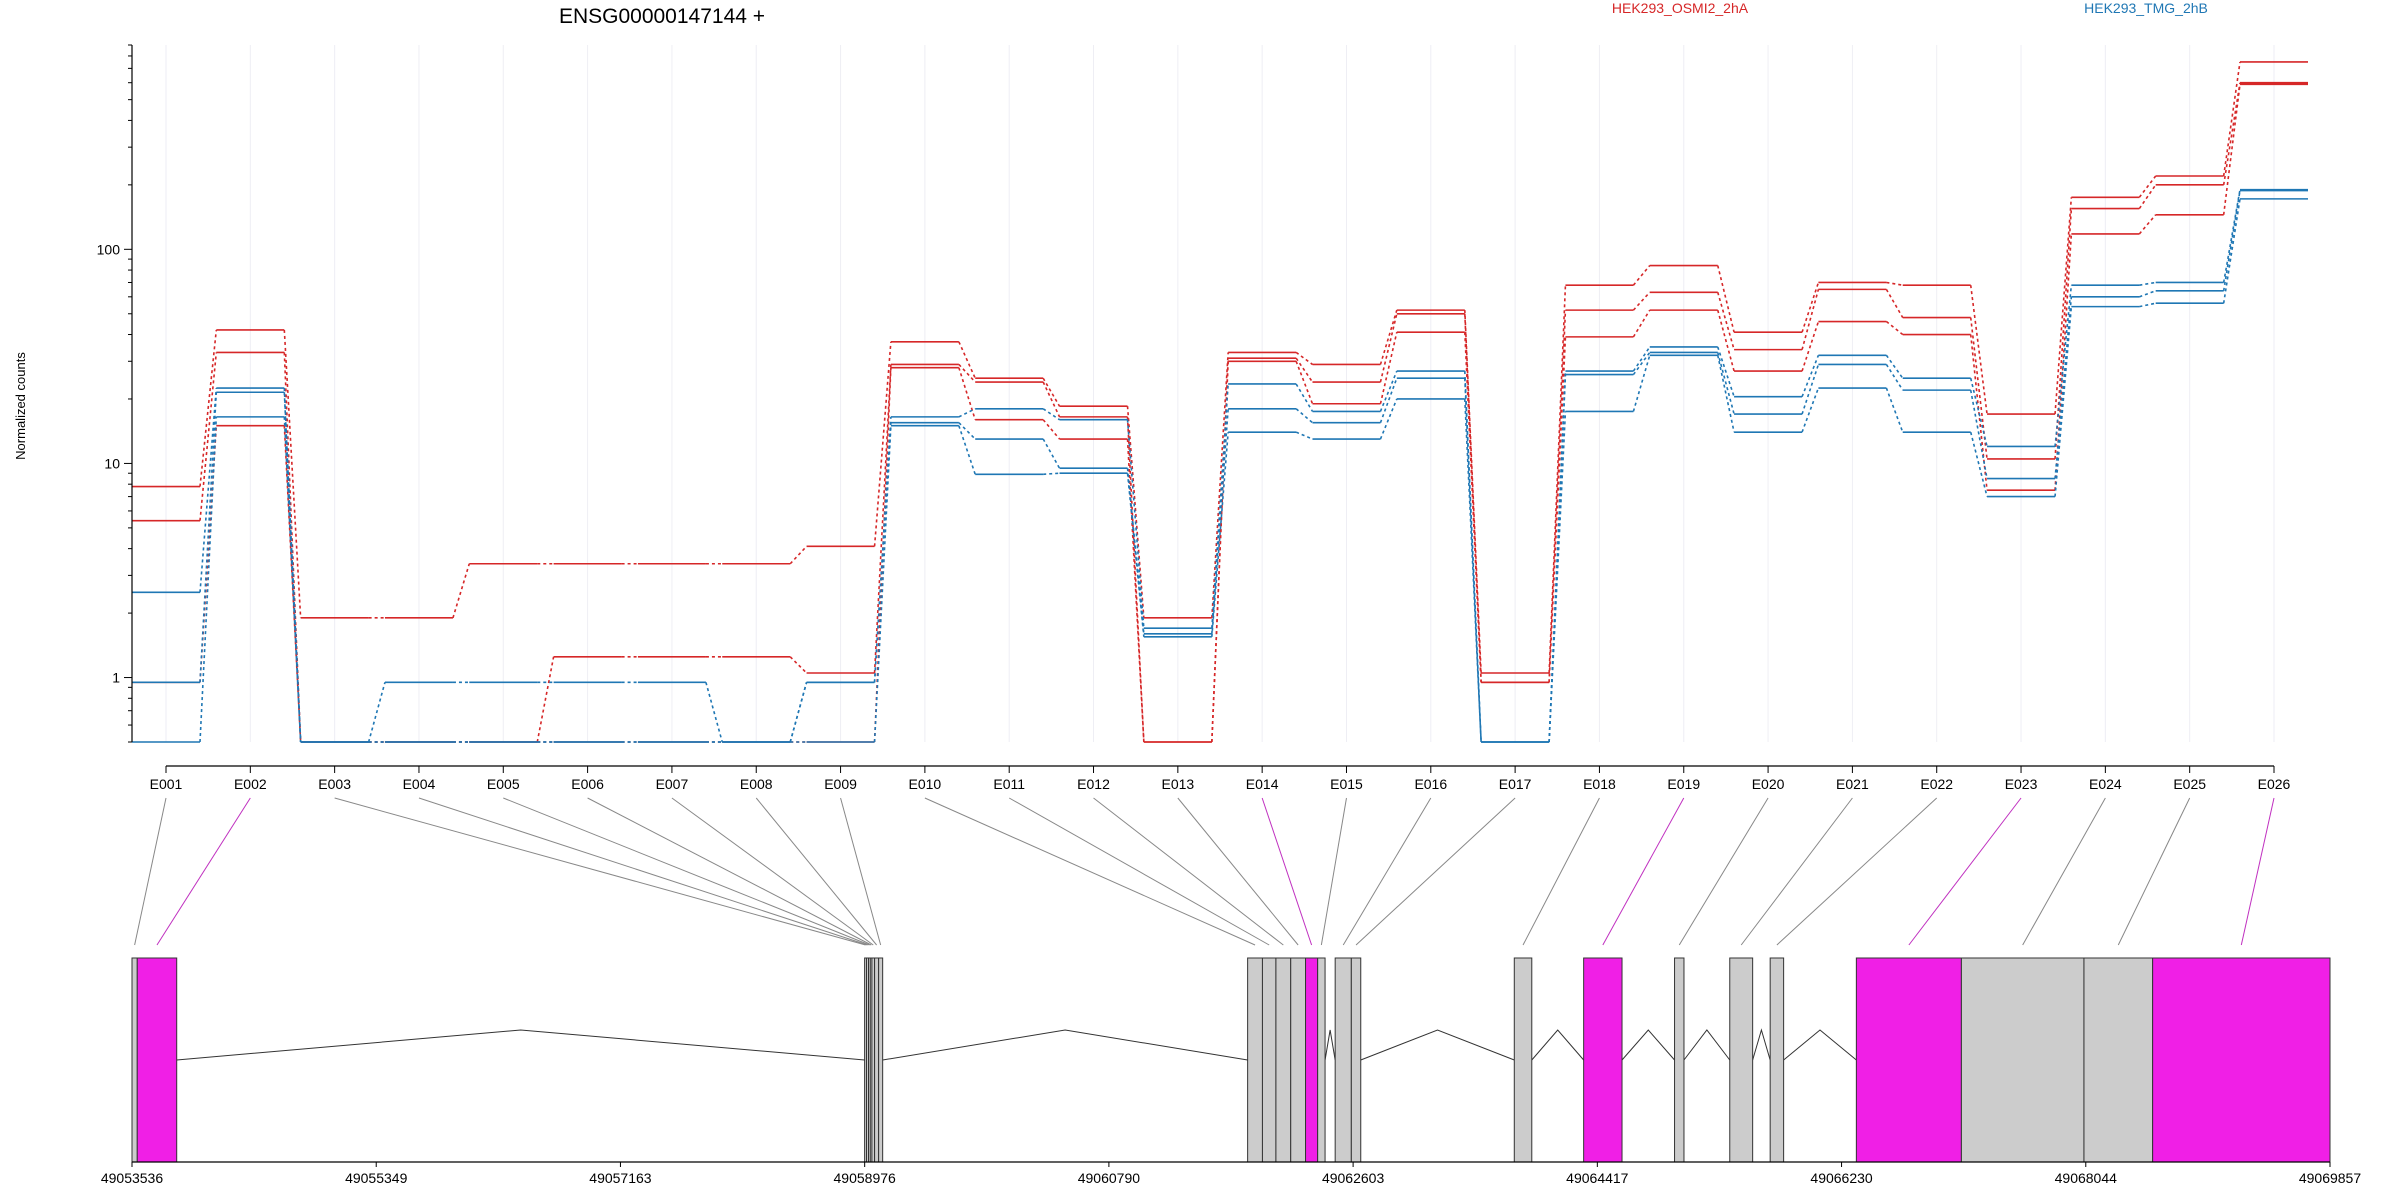 The height and width of the screenshot is (1200, 2400). Describe the element at coordinates (1643, 871) in the screenshot. I see `exon-connector-E019` at that location.